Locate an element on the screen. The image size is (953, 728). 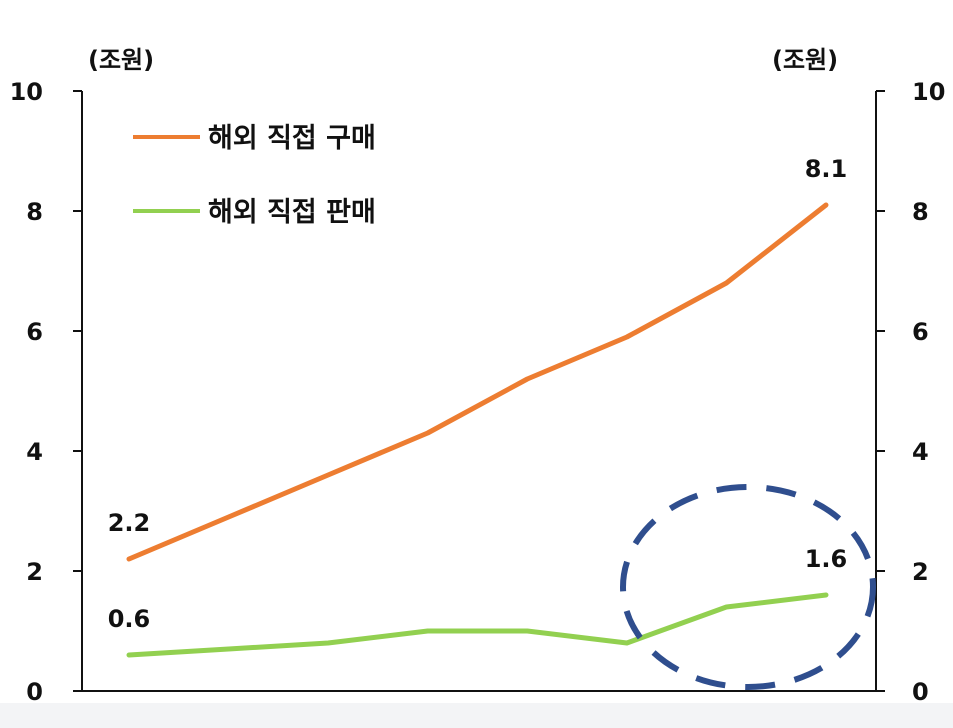
left-tick-label: 10 is located at coordinates (26, 92).